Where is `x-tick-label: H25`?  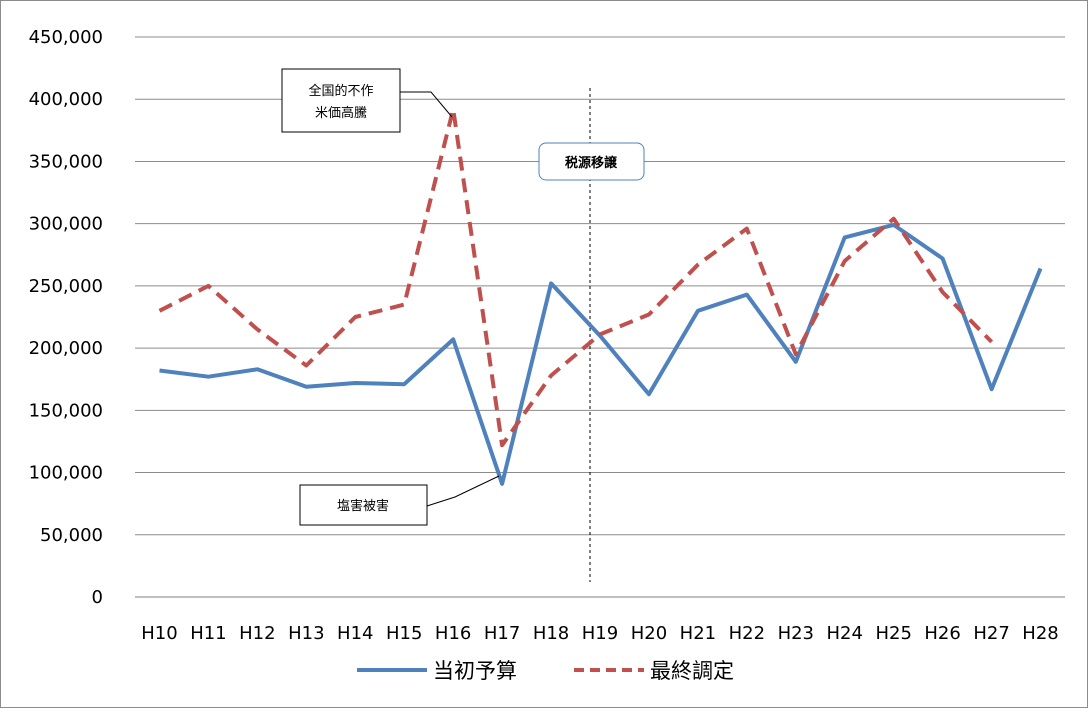
x-tick-label: H25 is located at coordinates (893, 633).